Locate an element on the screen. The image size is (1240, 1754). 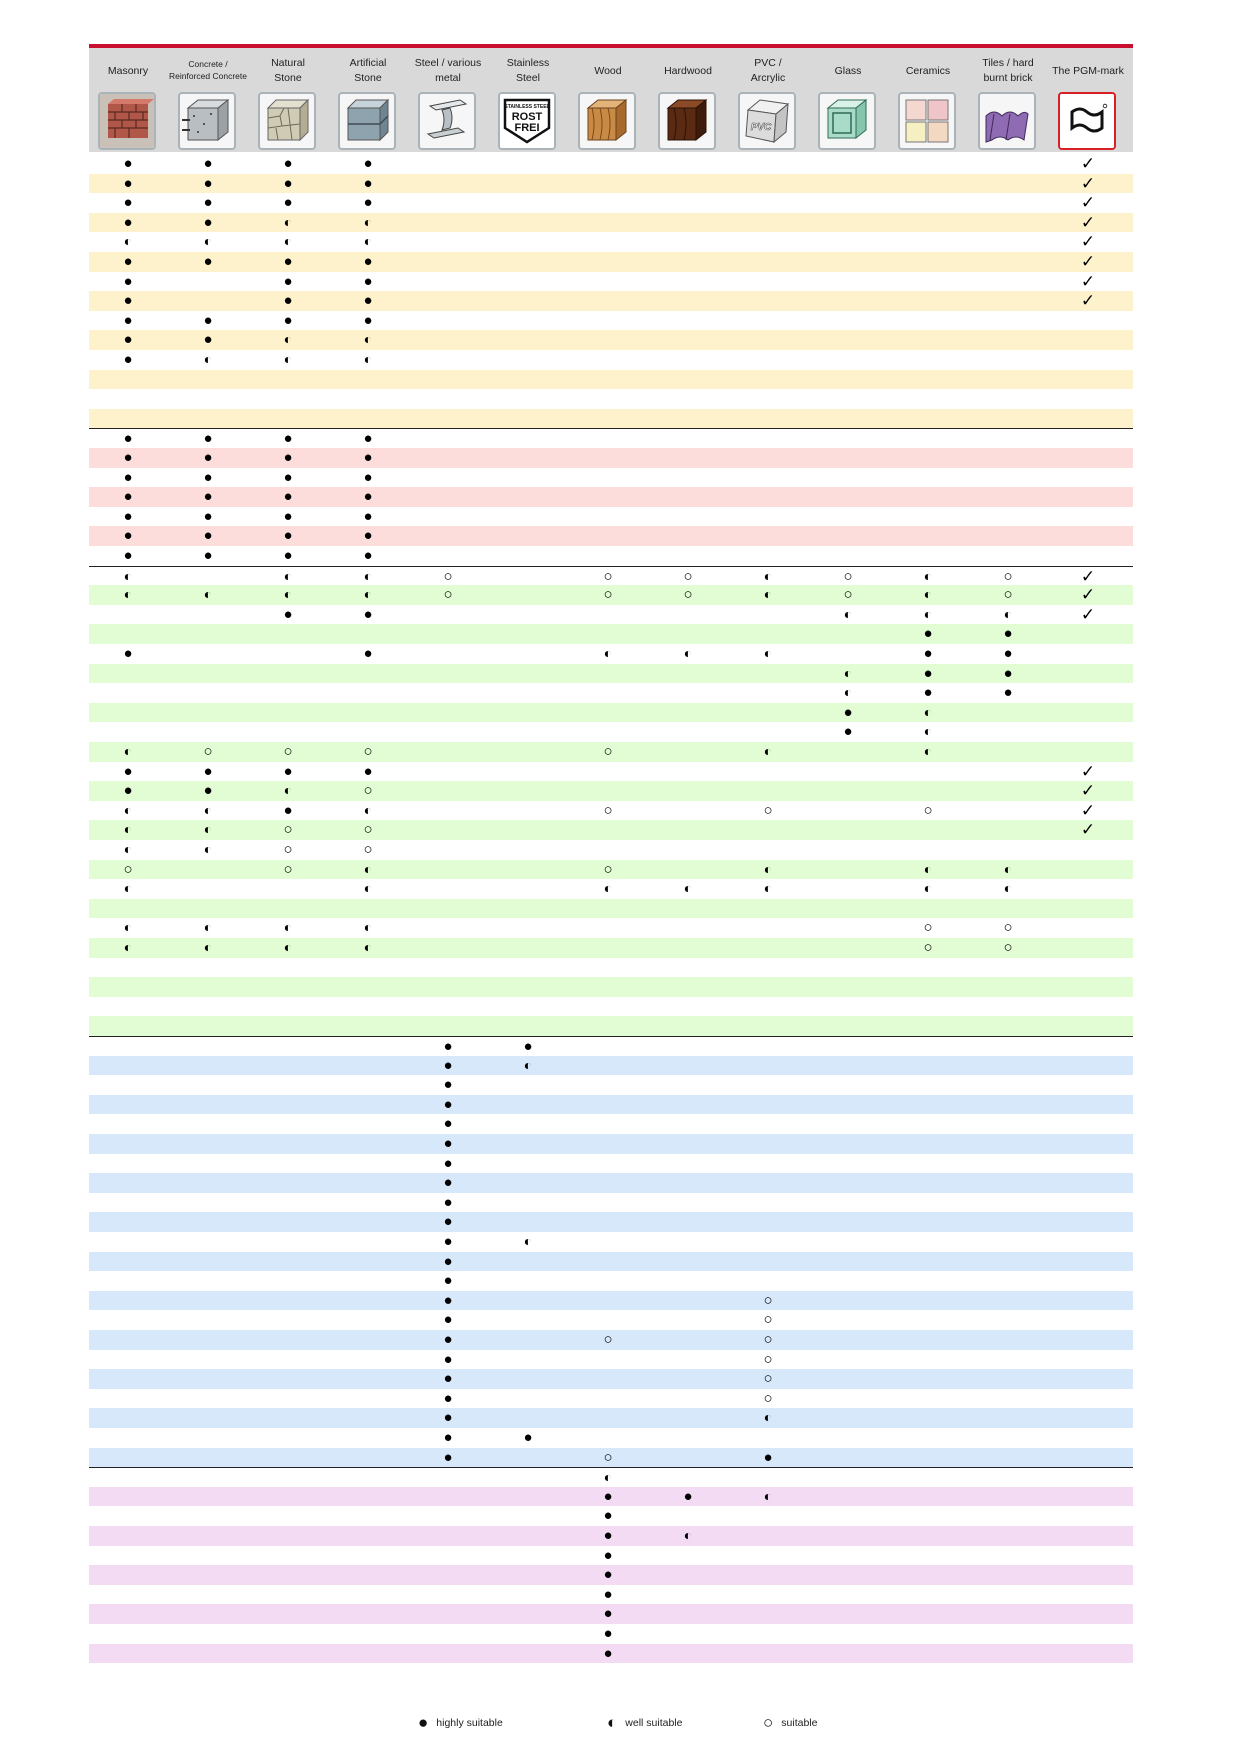
column-header-tiles: Tiles / hard burnt brick is located at coordinates (1008, 100).